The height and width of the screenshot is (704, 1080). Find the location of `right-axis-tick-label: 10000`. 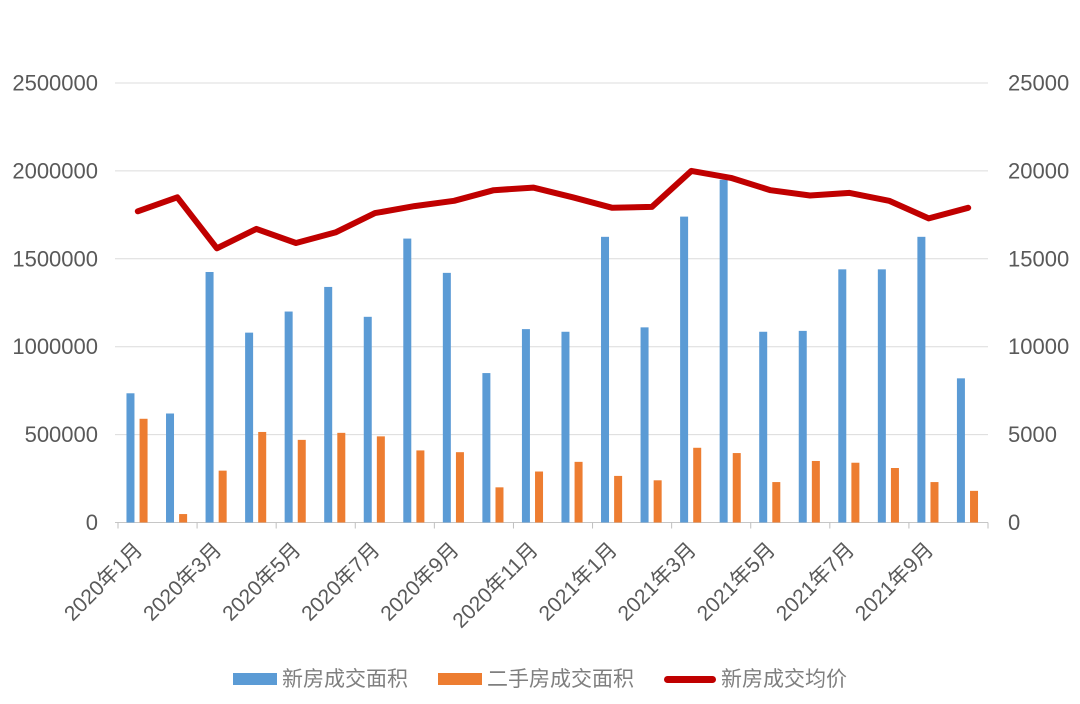

right-axis-tick-label: 10000 is located at coordinates (1038, 346).